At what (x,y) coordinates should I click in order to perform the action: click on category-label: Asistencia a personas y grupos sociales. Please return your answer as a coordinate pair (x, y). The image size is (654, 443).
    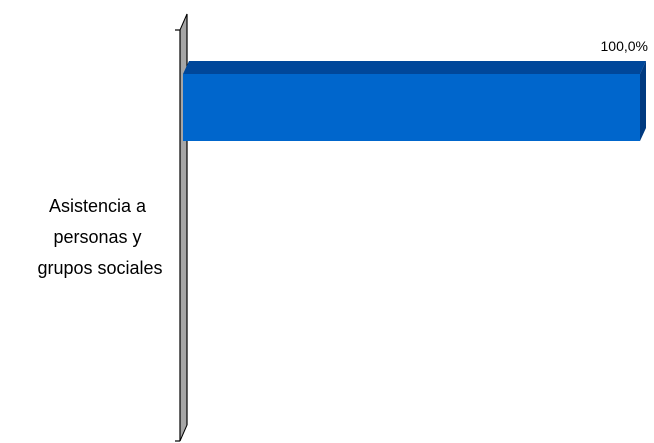
    Looking at the image, I should click on (99, 237).